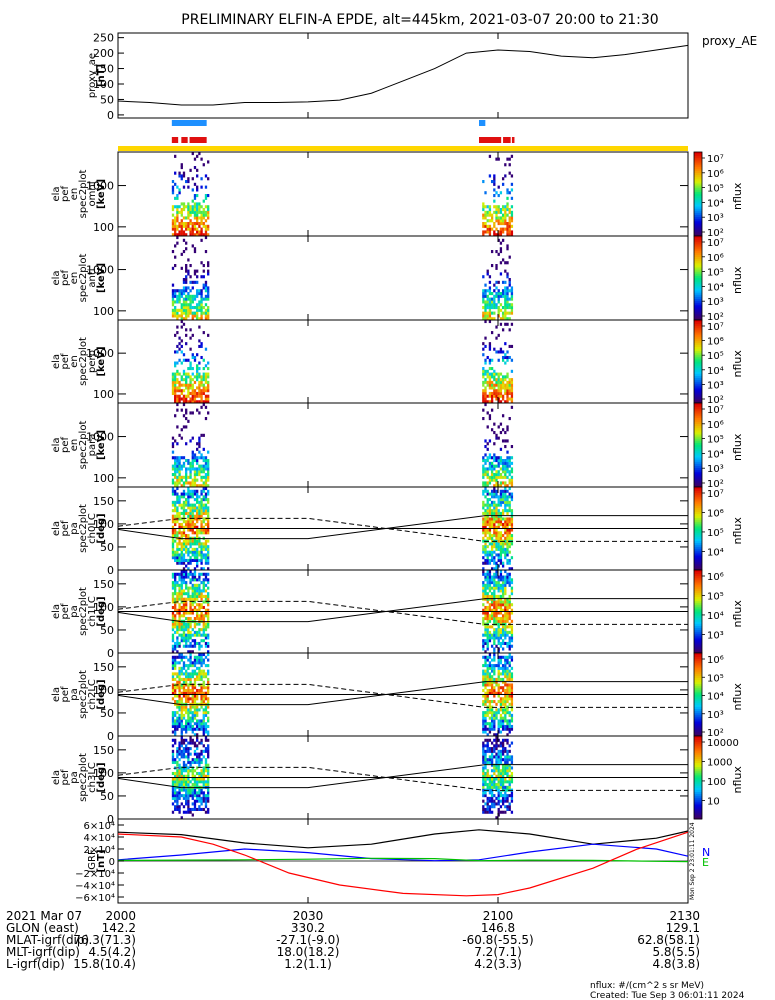 Image resolution: width=775 pixels, height=1000 pixels. What do you see at coordinates (83, 194) in the screenshot?
I see `y-axis-label: spec2plot` at bounding box center [83, 194].